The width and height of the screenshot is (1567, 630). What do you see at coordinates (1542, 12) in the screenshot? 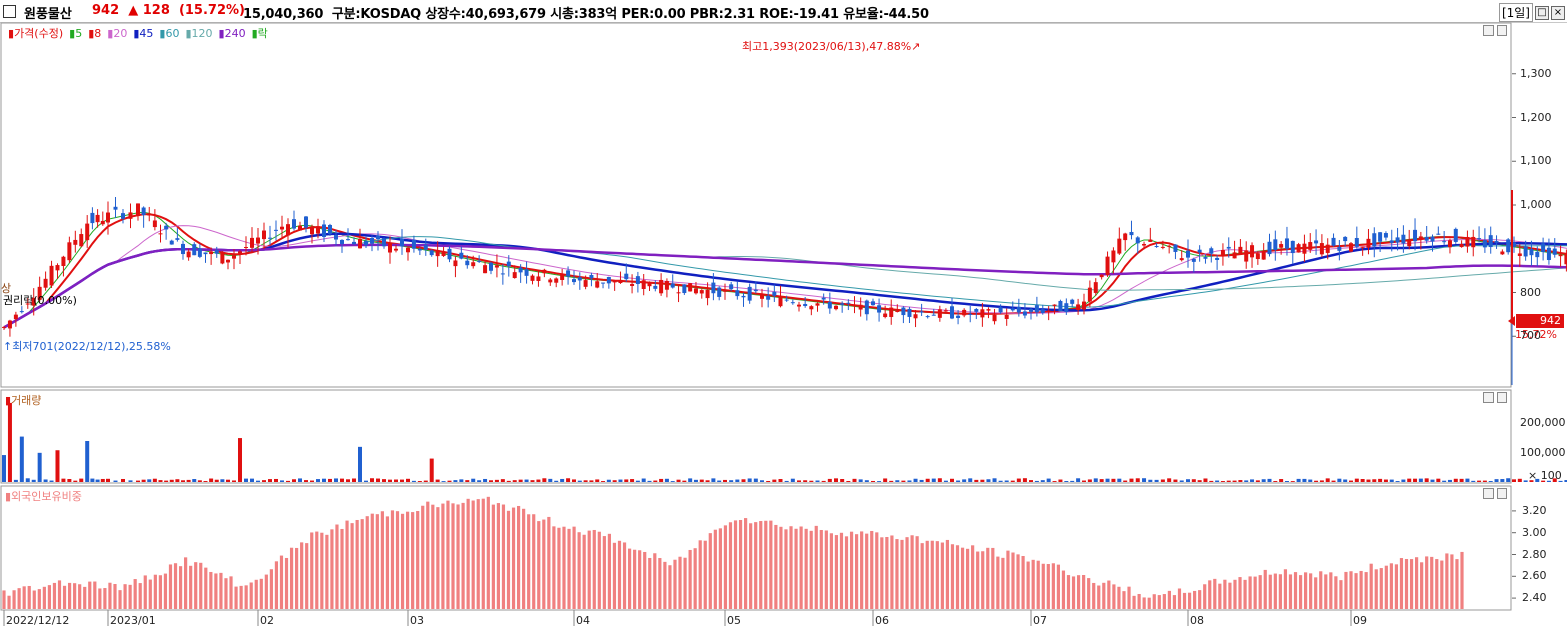
I see `expand-icon: □` at bounding box center [1542, 12].